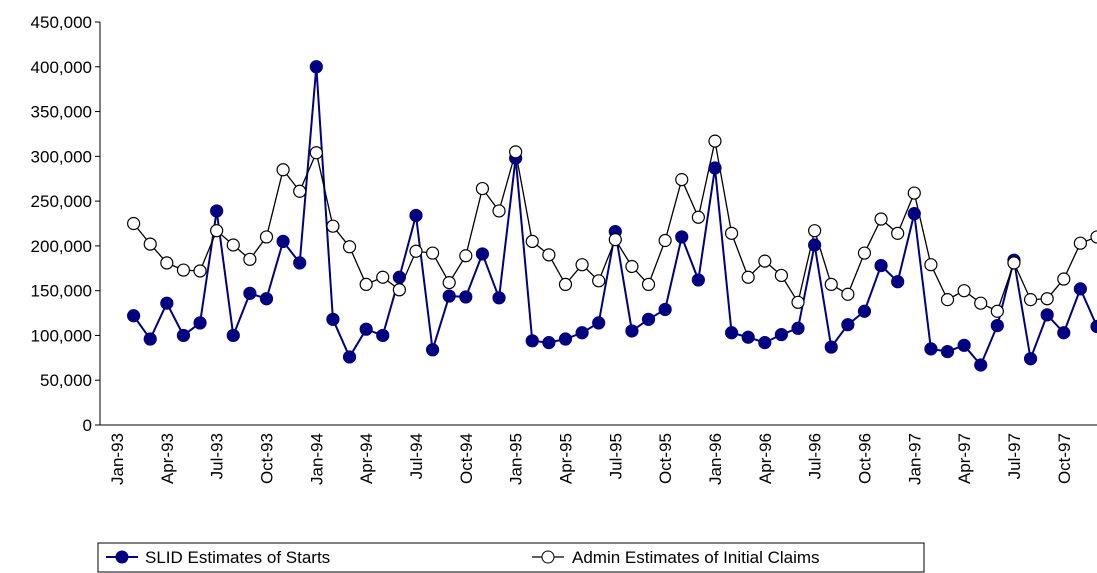 The image size is (1097, 573). I want to click on legend-box, so click(511, 557).